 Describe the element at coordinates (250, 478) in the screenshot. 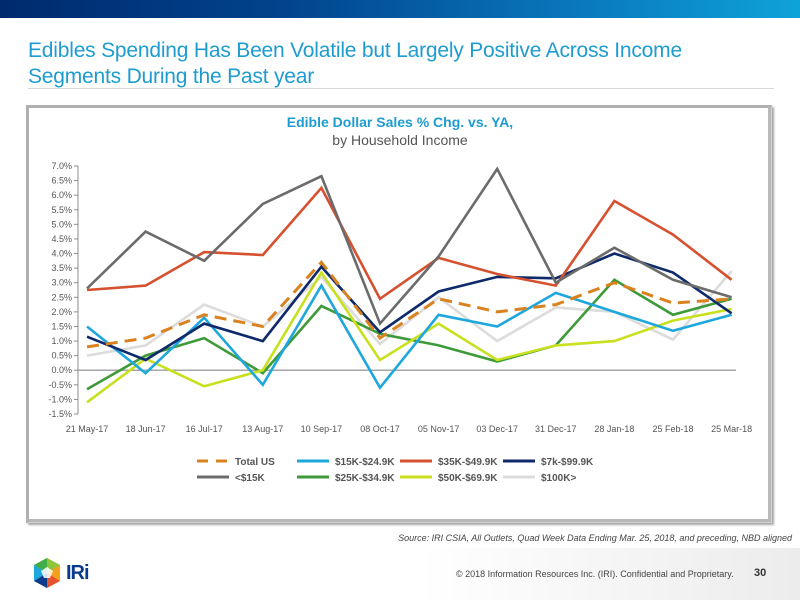

I see `legend-label: <$15K` at that location.